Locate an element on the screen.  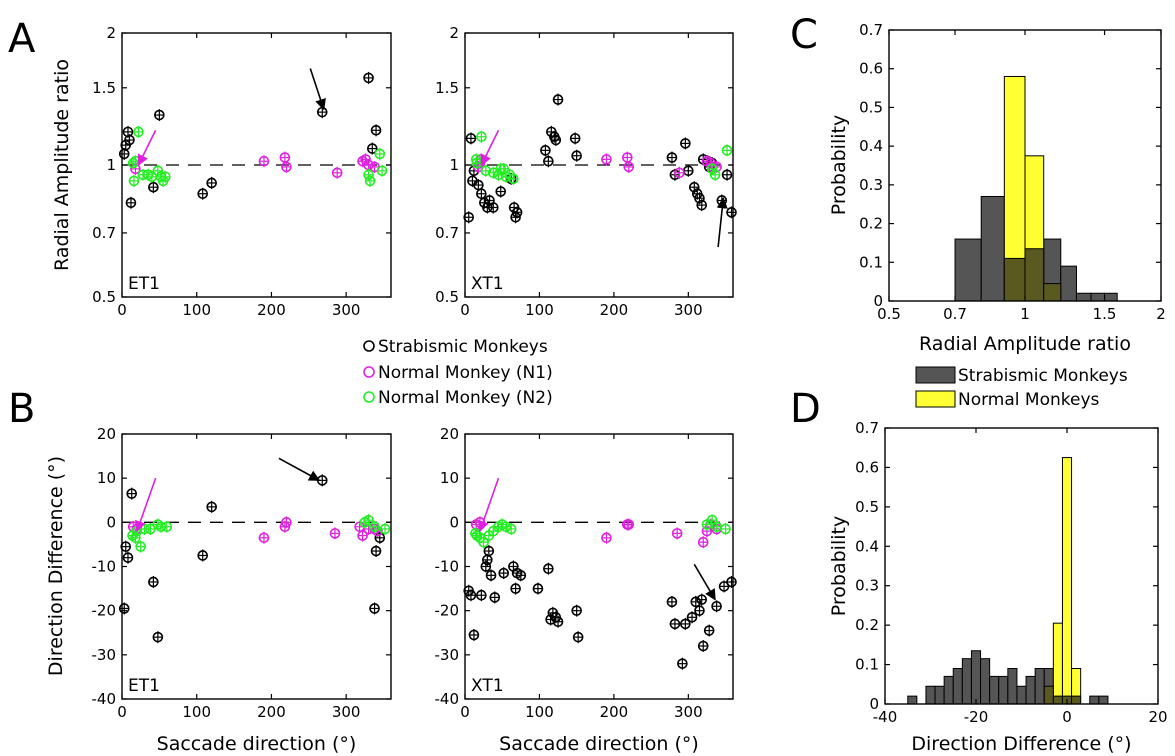
x-tick-label: 0 is located at coordinates (122, 712).